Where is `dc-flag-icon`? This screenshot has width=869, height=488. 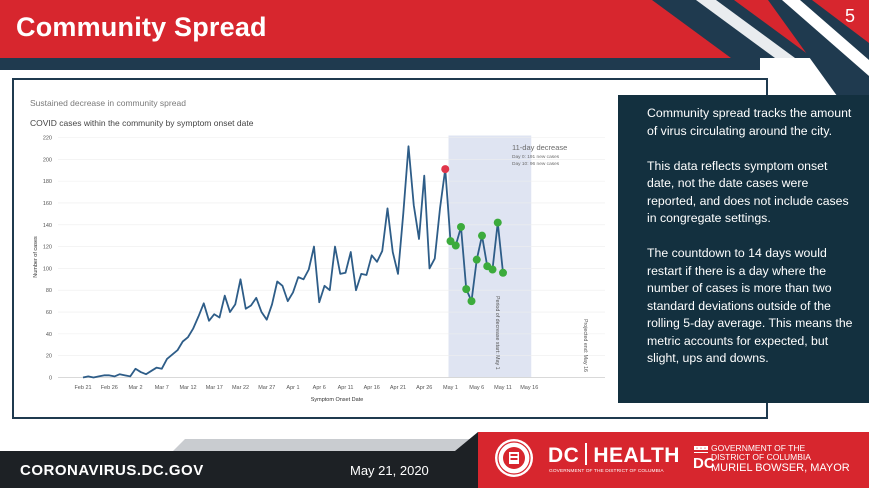
dc-flag-icon is located at coordinates (701, 450).